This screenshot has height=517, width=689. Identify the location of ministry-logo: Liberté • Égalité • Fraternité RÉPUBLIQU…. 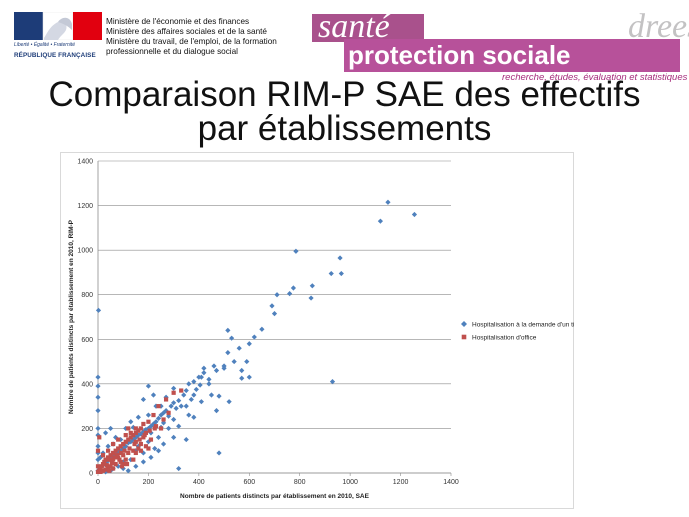
(58, 37).